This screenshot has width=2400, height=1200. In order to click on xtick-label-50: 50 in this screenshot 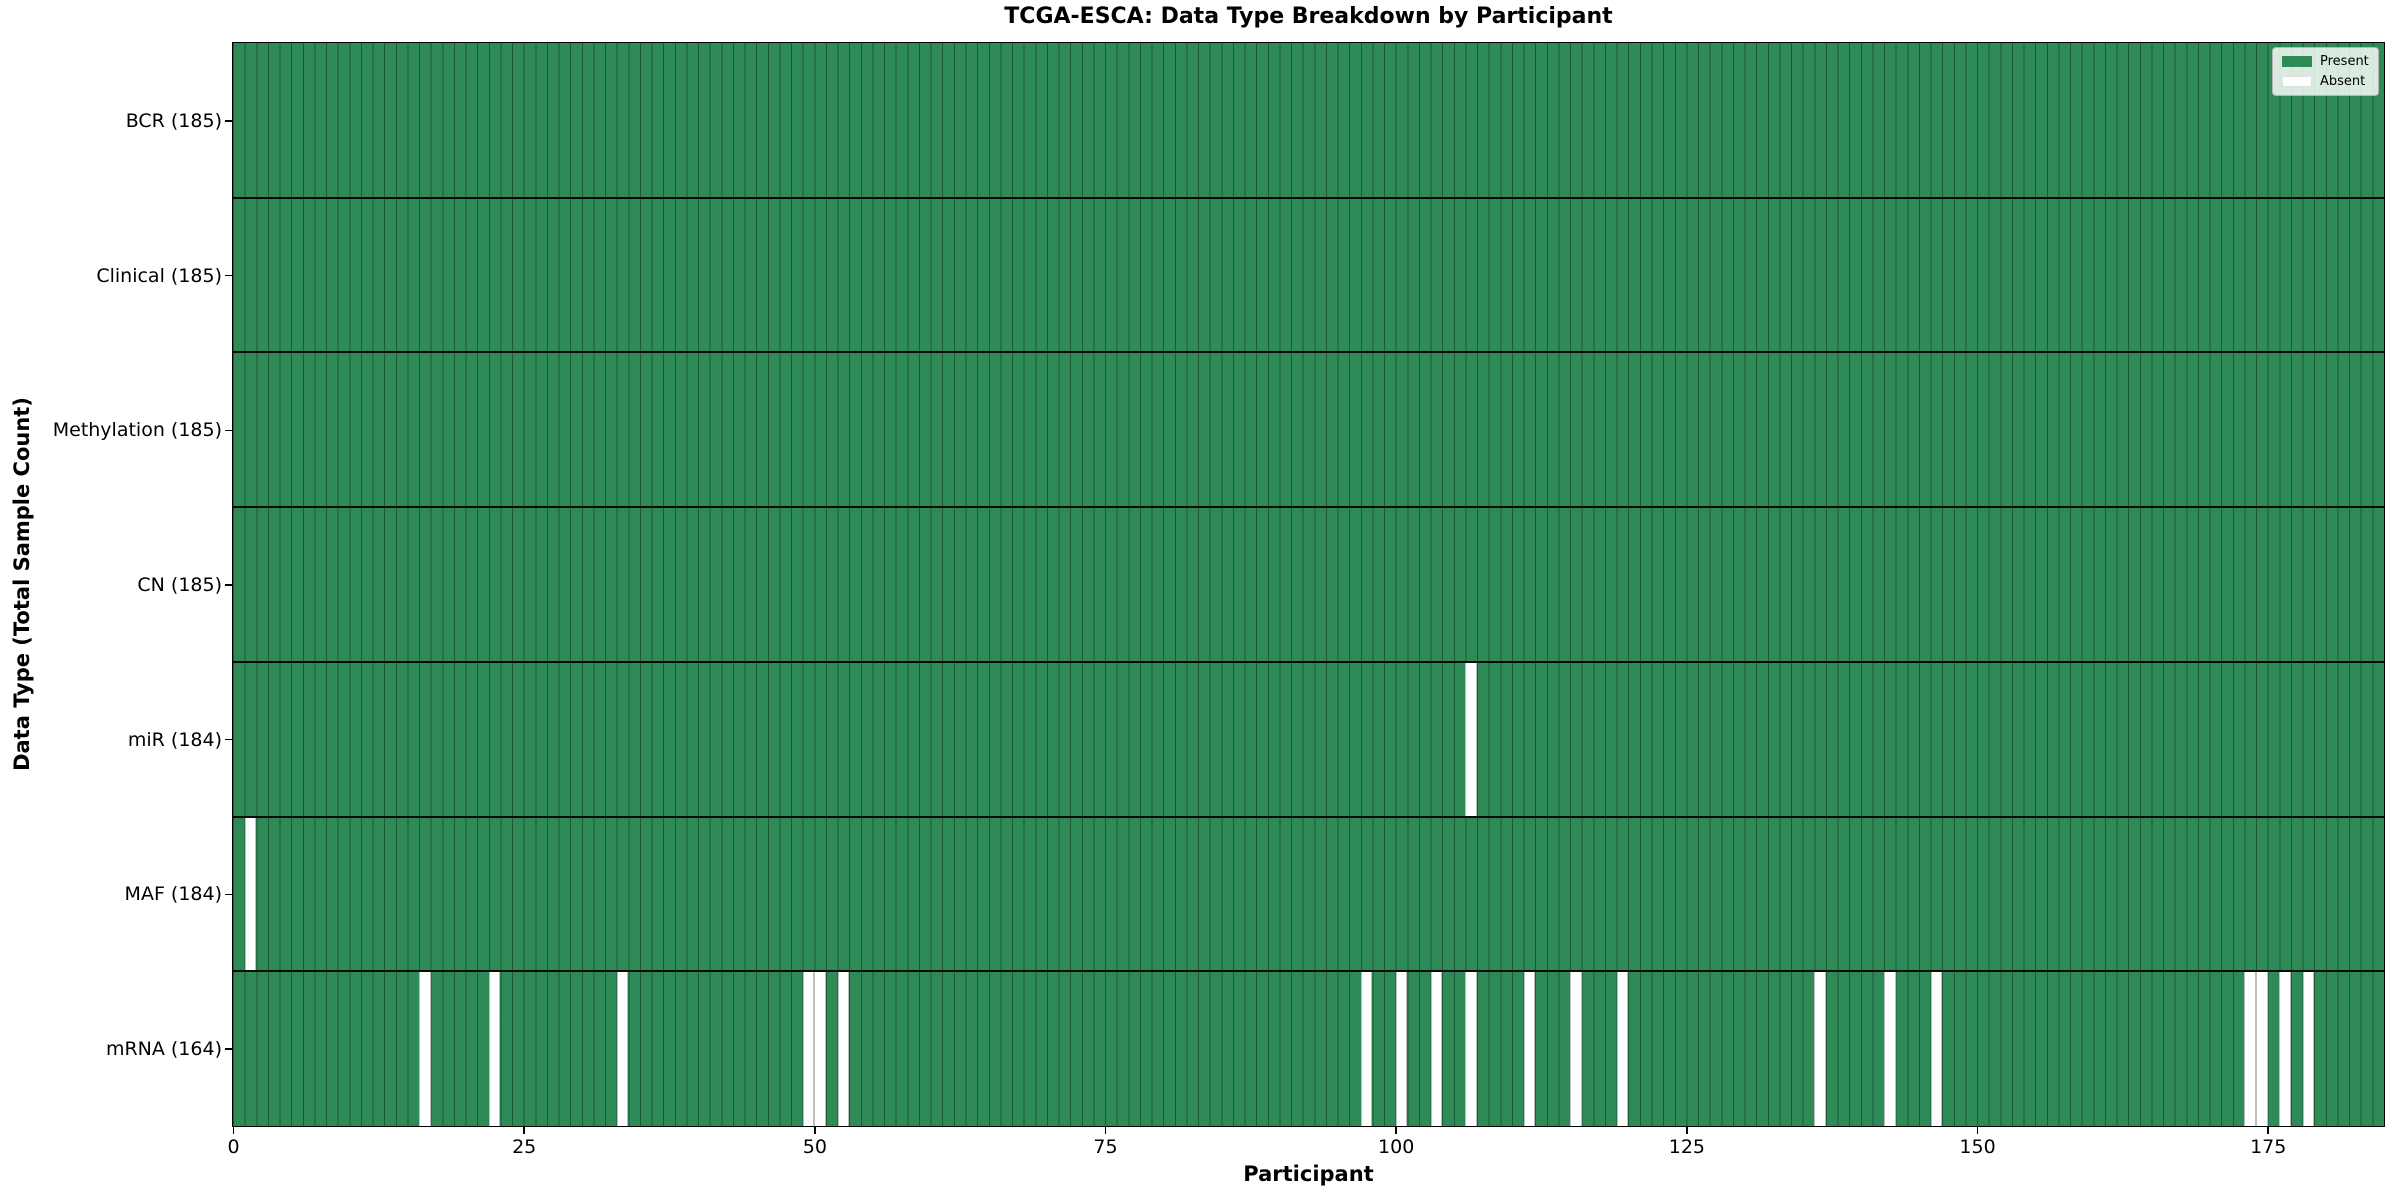, I will do `click(814, 1147)`.